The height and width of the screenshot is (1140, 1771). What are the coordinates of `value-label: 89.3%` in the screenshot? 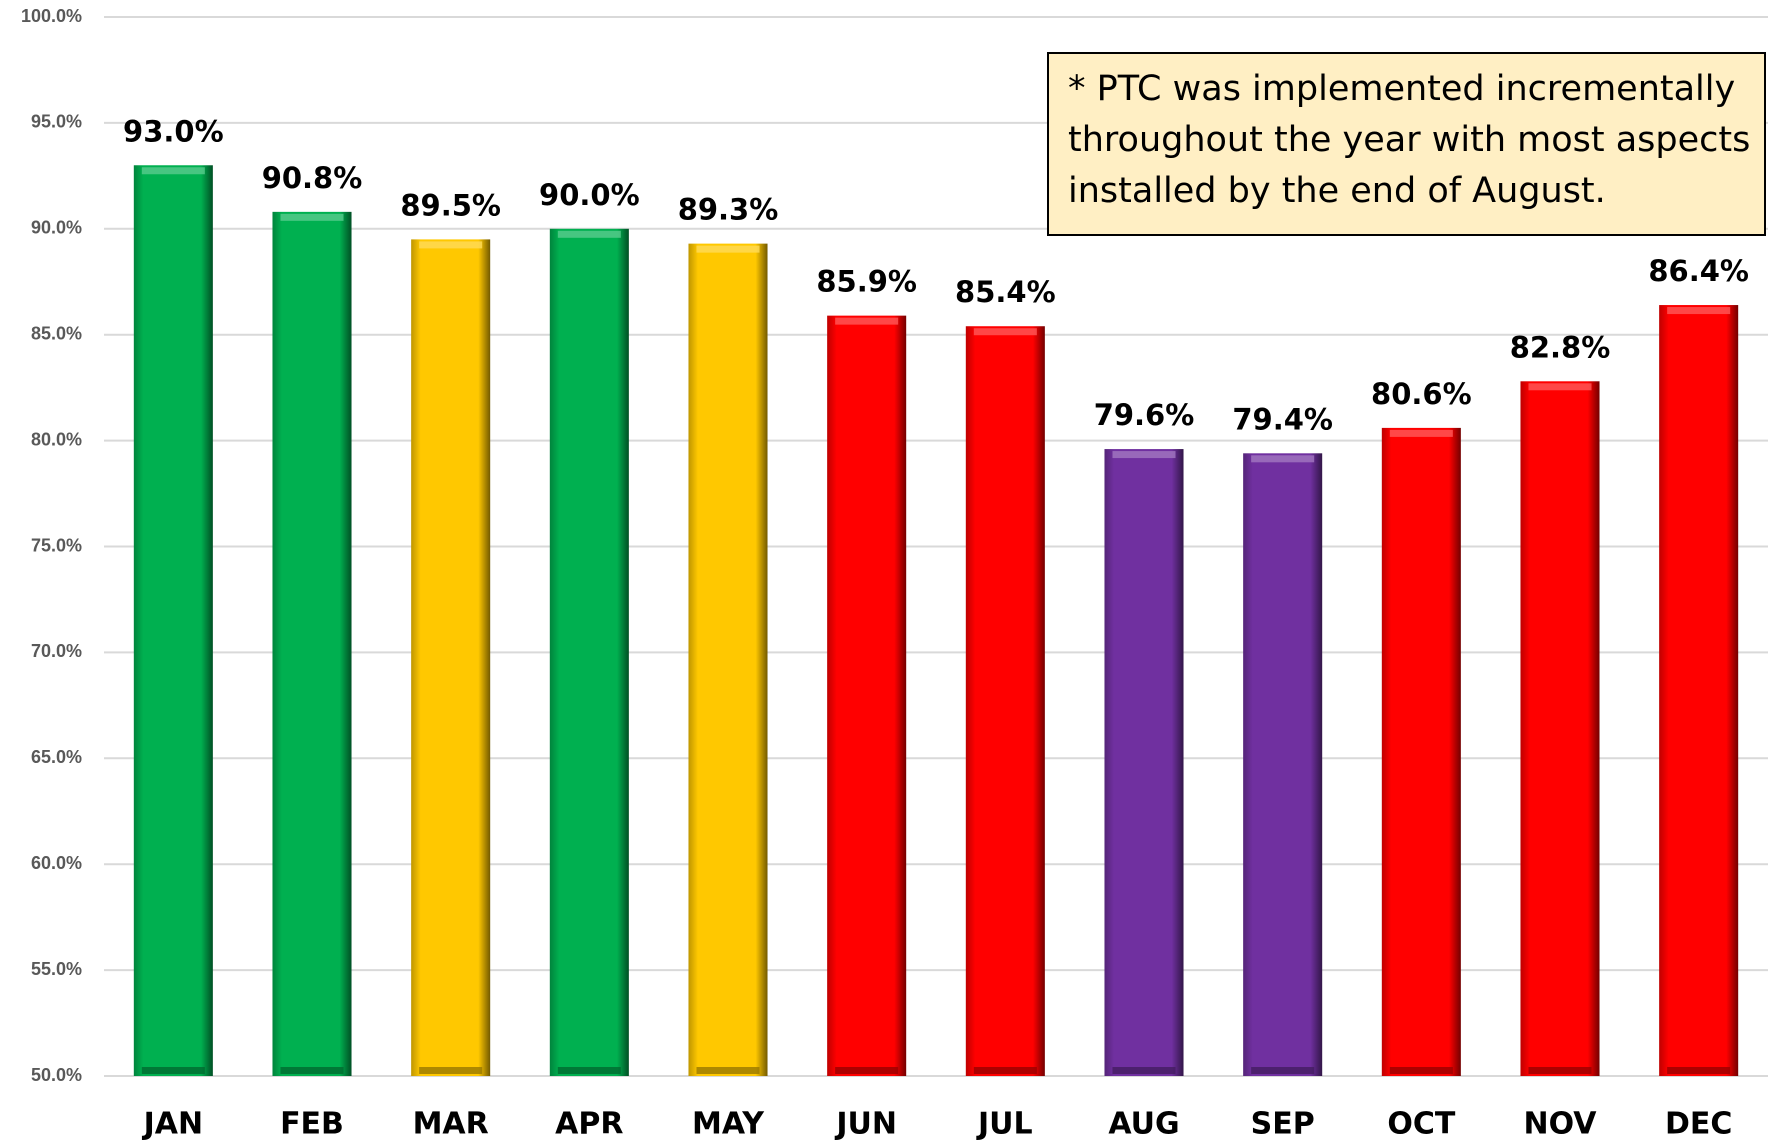 It's located at (728, 210).